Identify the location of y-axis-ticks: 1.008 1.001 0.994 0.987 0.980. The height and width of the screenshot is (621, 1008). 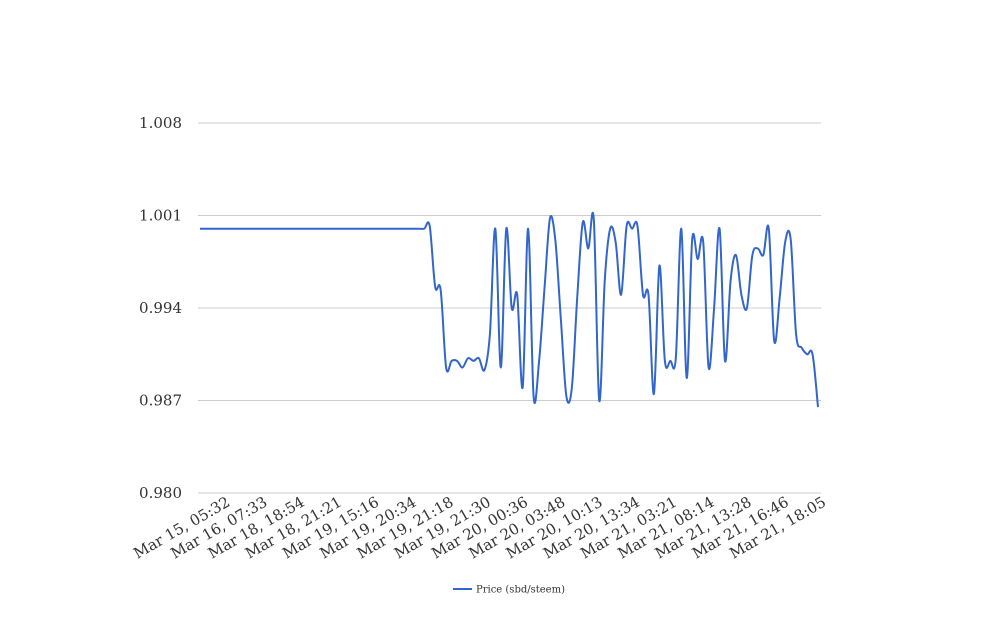
(160, 308).